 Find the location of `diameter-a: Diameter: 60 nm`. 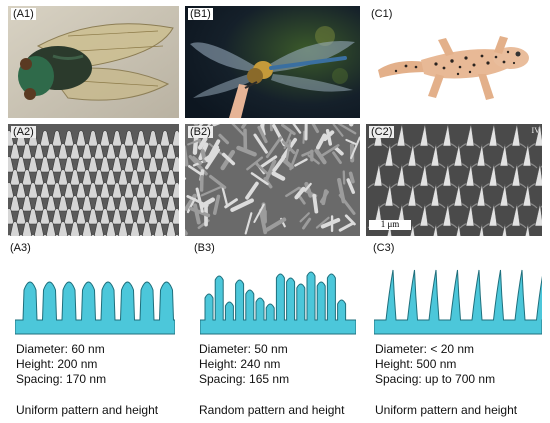

diameter-a: Diameter: 60 nm is located at coordinates (60, 349).